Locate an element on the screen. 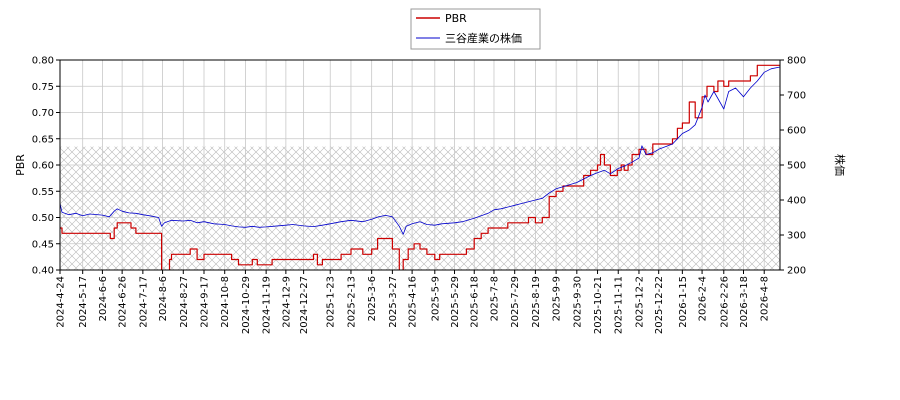  x-tick-label: 2025-1-23 is located at coordinates (331, 302).